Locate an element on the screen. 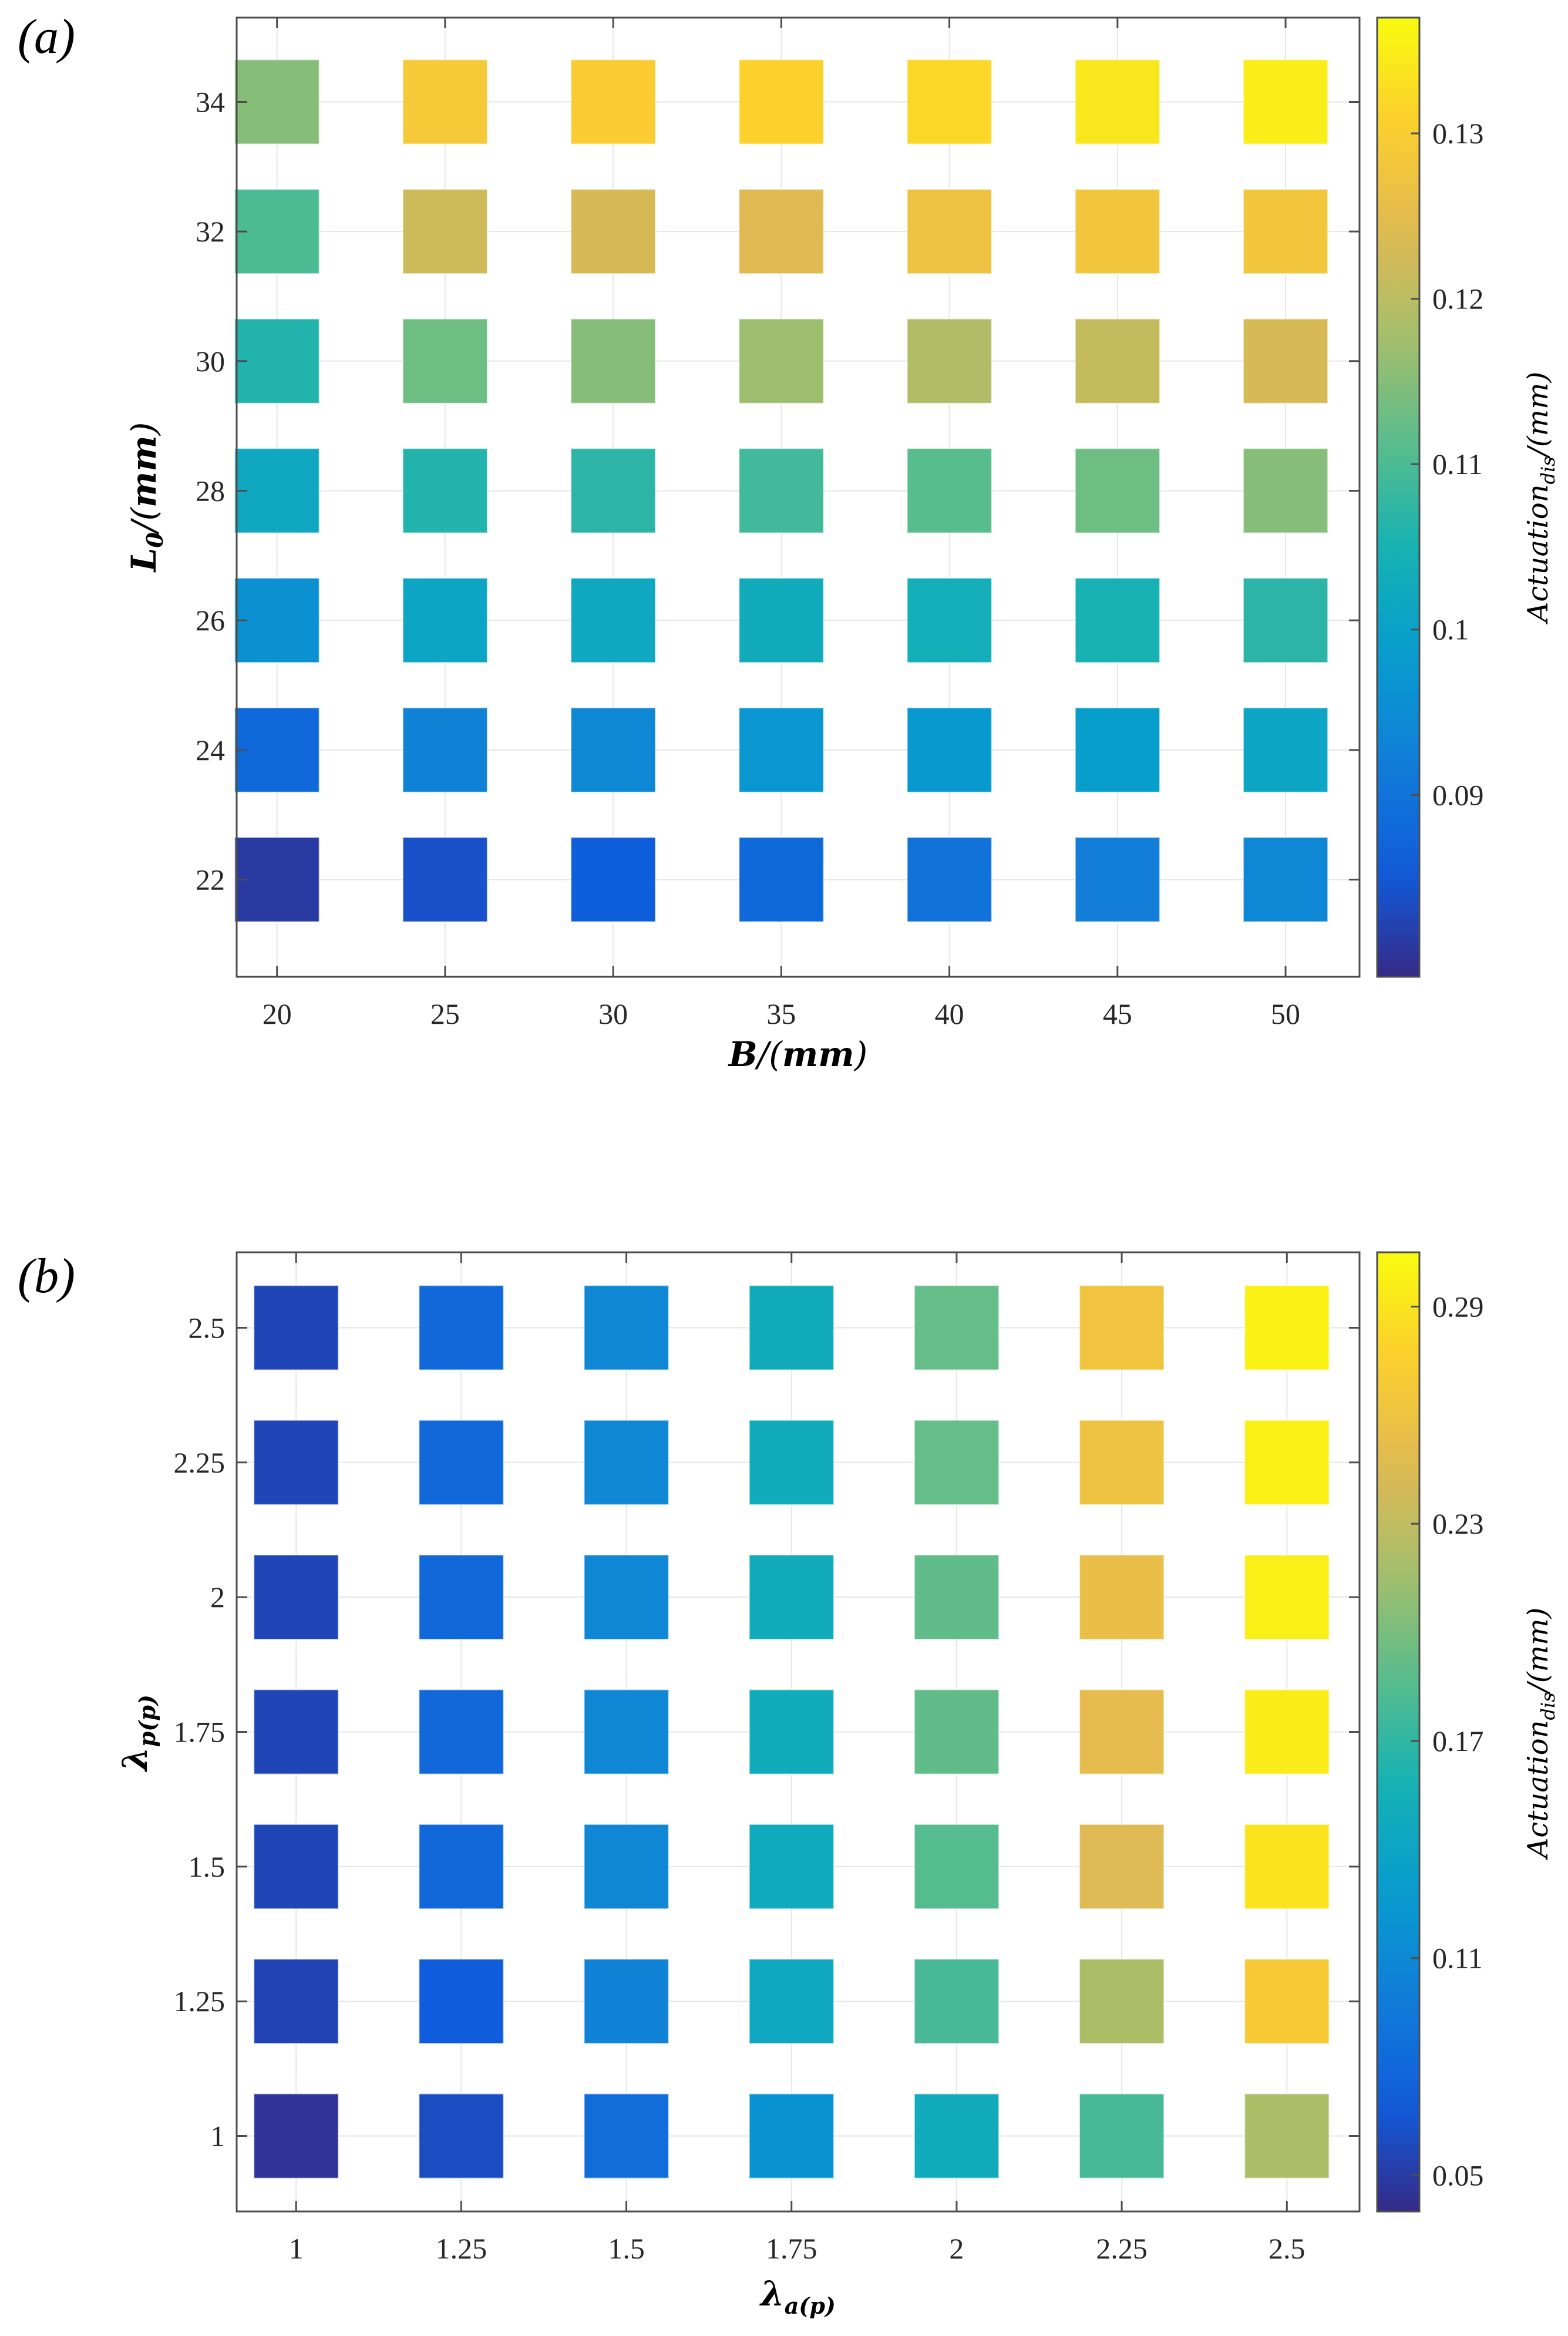  x-tick-label: 45 is located at coordinates (1117, 1014).